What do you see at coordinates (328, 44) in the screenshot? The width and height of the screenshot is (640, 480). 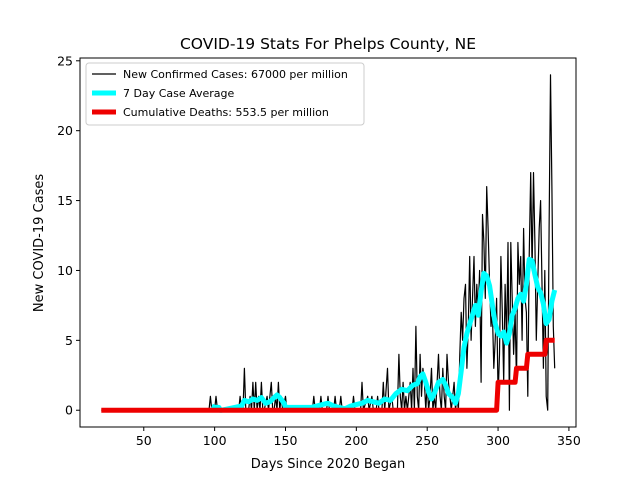 I see `chart-title: COVID-19 Stats For Phelps County, NE` at bounding box center [328, 44].